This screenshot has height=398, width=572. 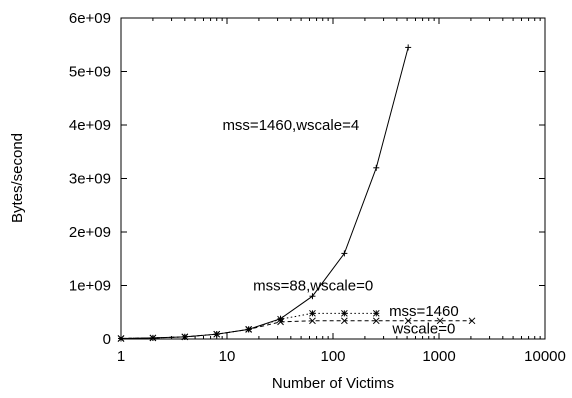 What do you see at coordinates (90, 72) in the screenshot?
I see `y-tick-label: 5e+09` at bounding box center [90, 72].